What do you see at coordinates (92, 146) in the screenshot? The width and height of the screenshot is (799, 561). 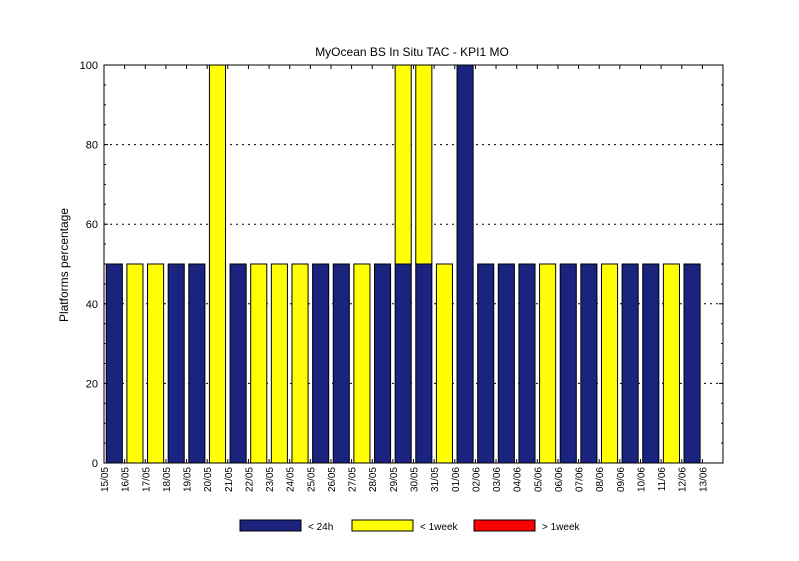 I see `y-tick-label: 80` at bounding box center [92, 146].